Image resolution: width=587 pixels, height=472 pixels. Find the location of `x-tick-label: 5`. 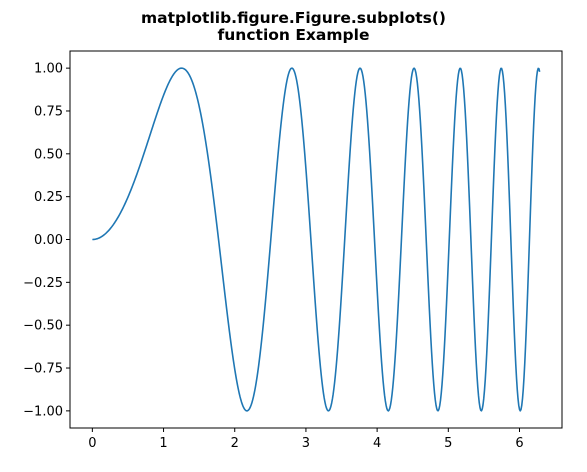

x-tick-label: 5 is located at coordinates (448, 443).